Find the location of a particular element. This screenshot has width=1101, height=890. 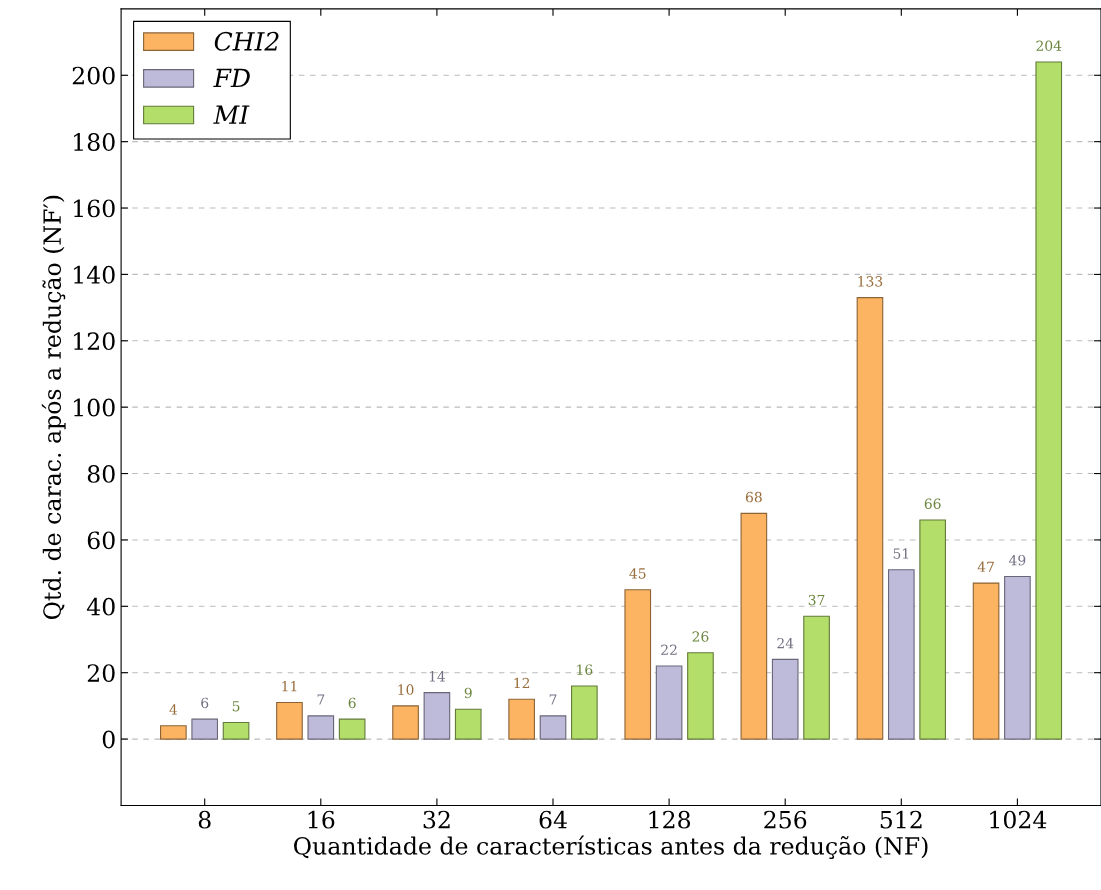

data-label: 12 is located at coordinates (522, 683).